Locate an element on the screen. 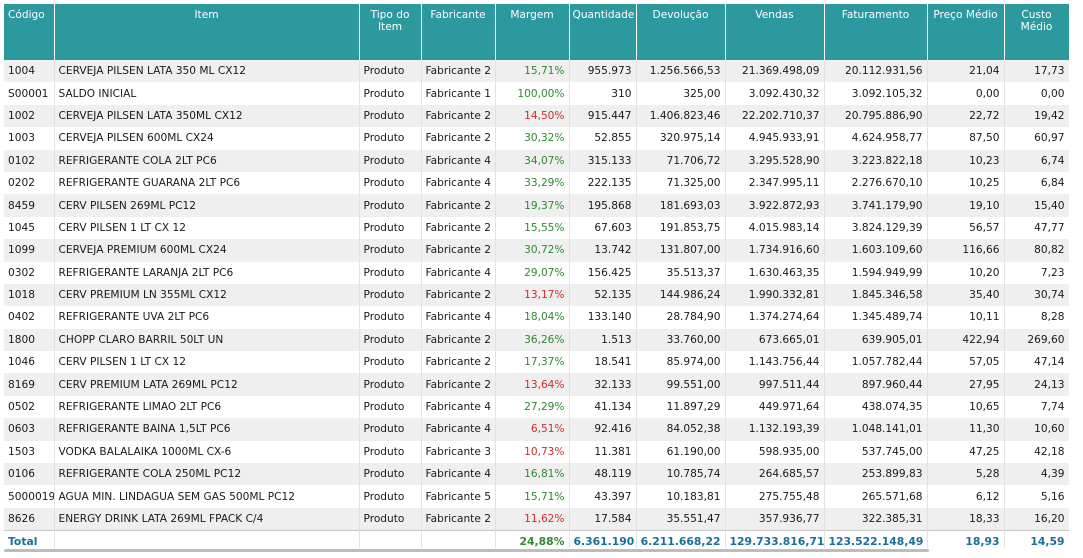 This screenshot has width=1083, height=558. cell-faturamento: 4.624.958,77 is located at coordinates (876, 138).